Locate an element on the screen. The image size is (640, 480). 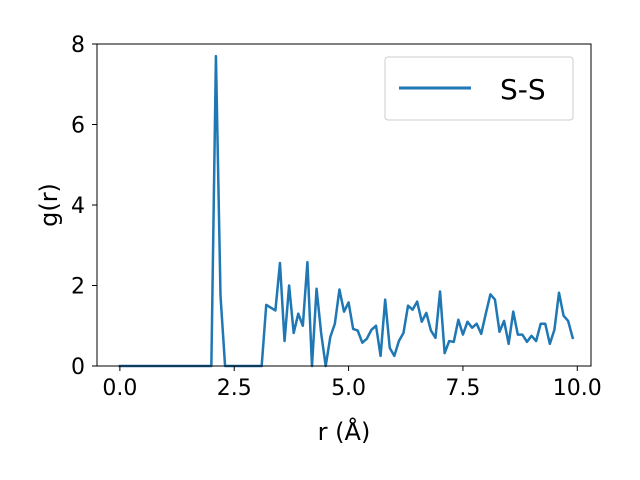
legend-box is located at coordinates (479, 88).